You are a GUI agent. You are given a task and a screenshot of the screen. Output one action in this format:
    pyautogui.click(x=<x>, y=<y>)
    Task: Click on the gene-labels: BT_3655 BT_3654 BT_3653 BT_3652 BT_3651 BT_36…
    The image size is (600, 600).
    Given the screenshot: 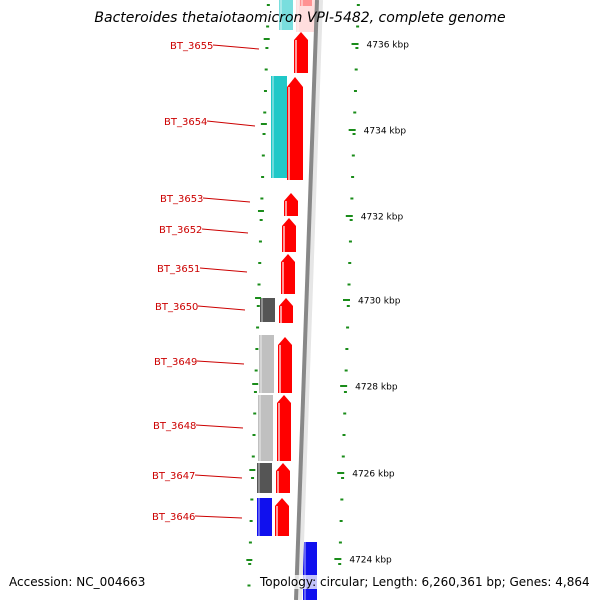 What is the action you would take?
    pyautogui.click(x=206, y=282)
    